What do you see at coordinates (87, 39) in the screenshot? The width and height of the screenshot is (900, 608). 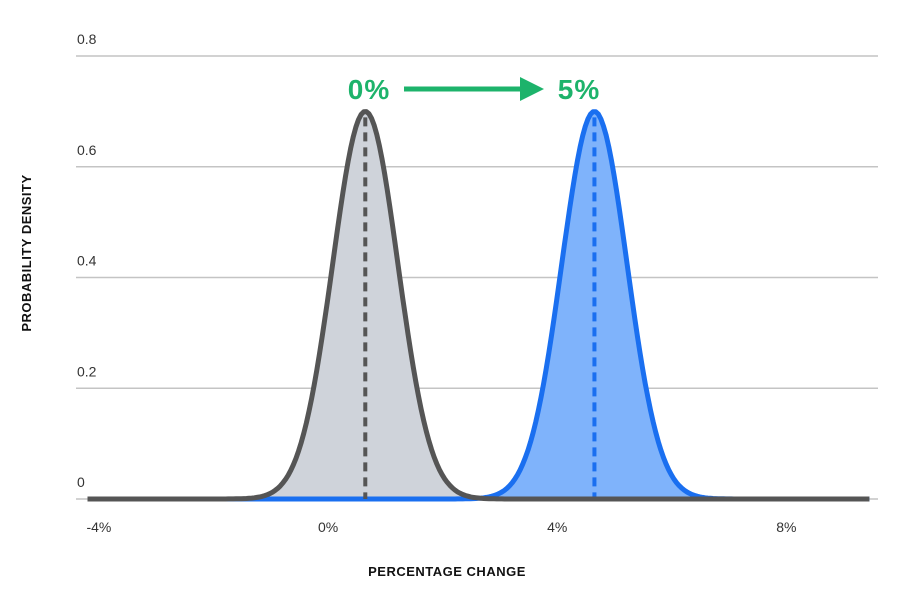 I see `y-tick-label: 0.8` at bounding box center [87, 39].